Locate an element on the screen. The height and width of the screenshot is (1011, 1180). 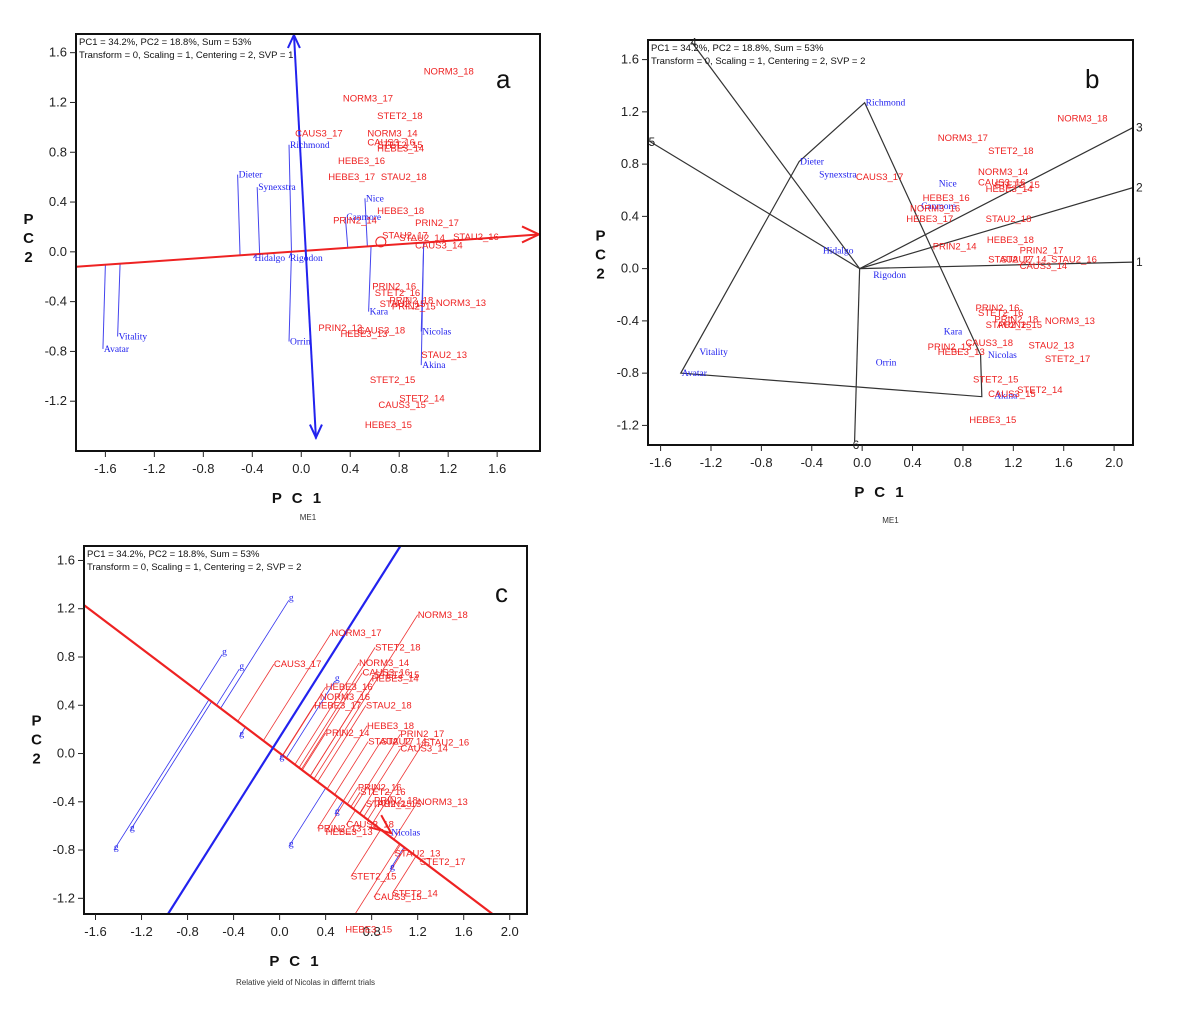
genotype-label: Akina is located at coordinates (1006, 396).